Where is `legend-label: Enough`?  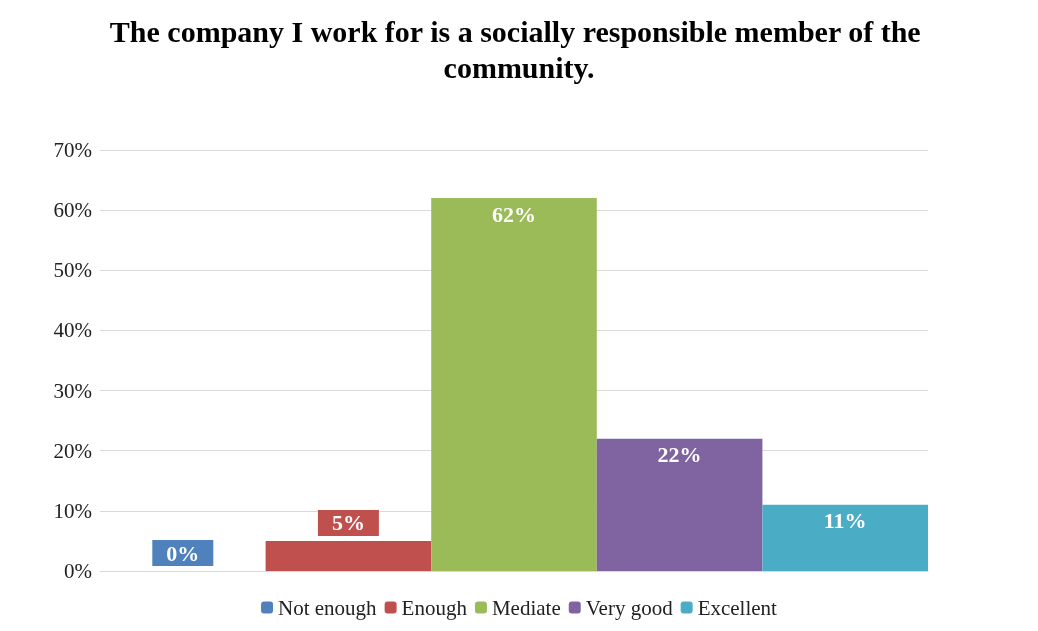 legend-label: Enough is located at coordinates (434, 607).